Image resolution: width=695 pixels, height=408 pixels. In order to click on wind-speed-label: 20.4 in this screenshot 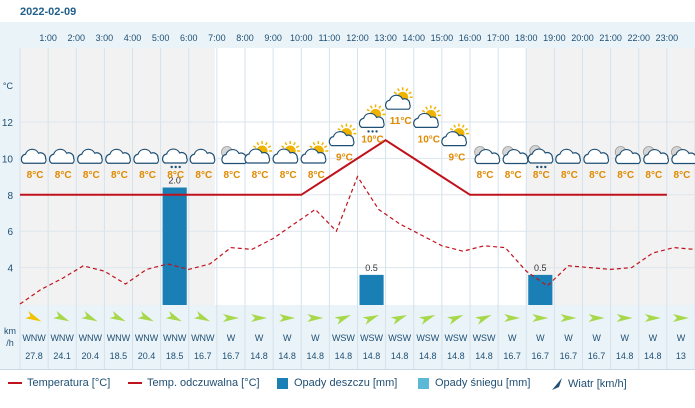, I will do `click(147, 356)`.